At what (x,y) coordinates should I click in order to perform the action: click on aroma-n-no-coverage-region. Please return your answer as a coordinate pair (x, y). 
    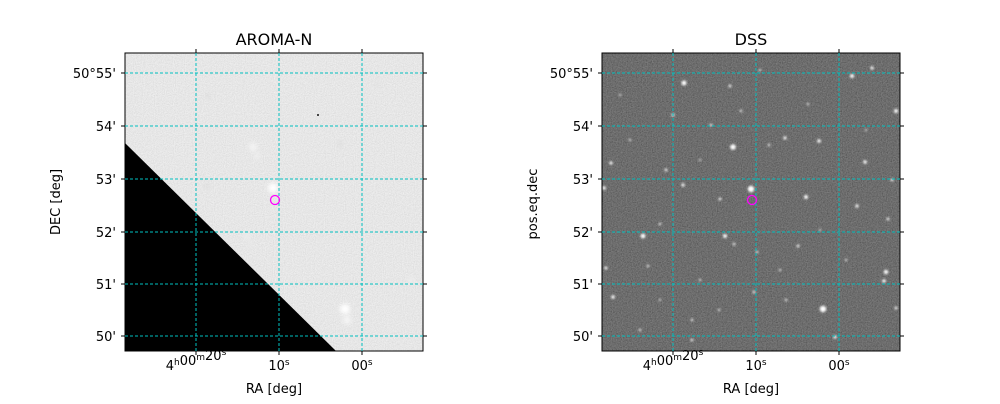
    Looking at the image, I should click on (230, 247).